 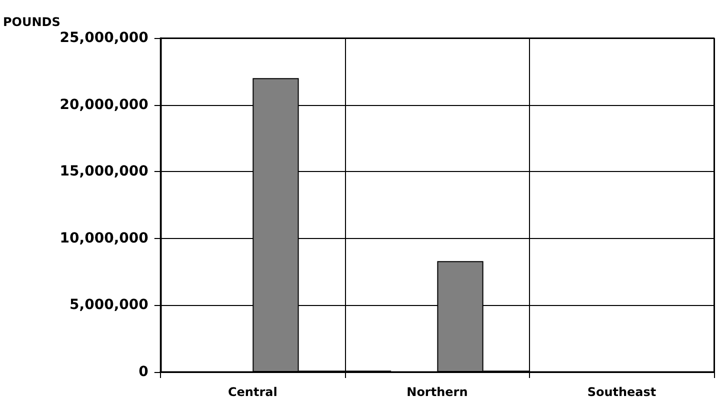 What do you see at coordinates (109, 305) in the screenshot?
I see `y-tick-label: 5,000,000` at bounding box center [109, 305].